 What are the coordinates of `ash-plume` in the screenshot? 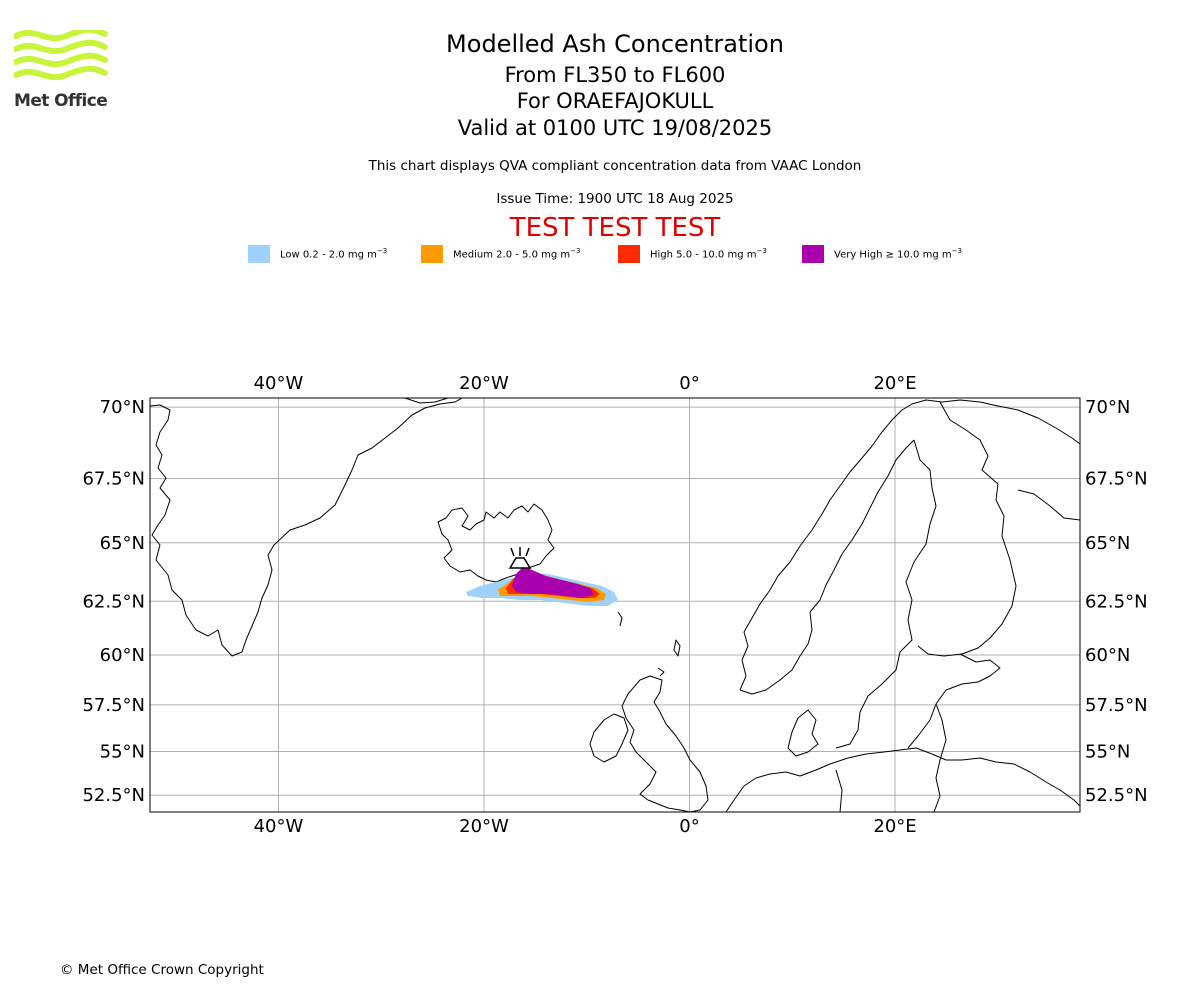 It's located at (542, 586).